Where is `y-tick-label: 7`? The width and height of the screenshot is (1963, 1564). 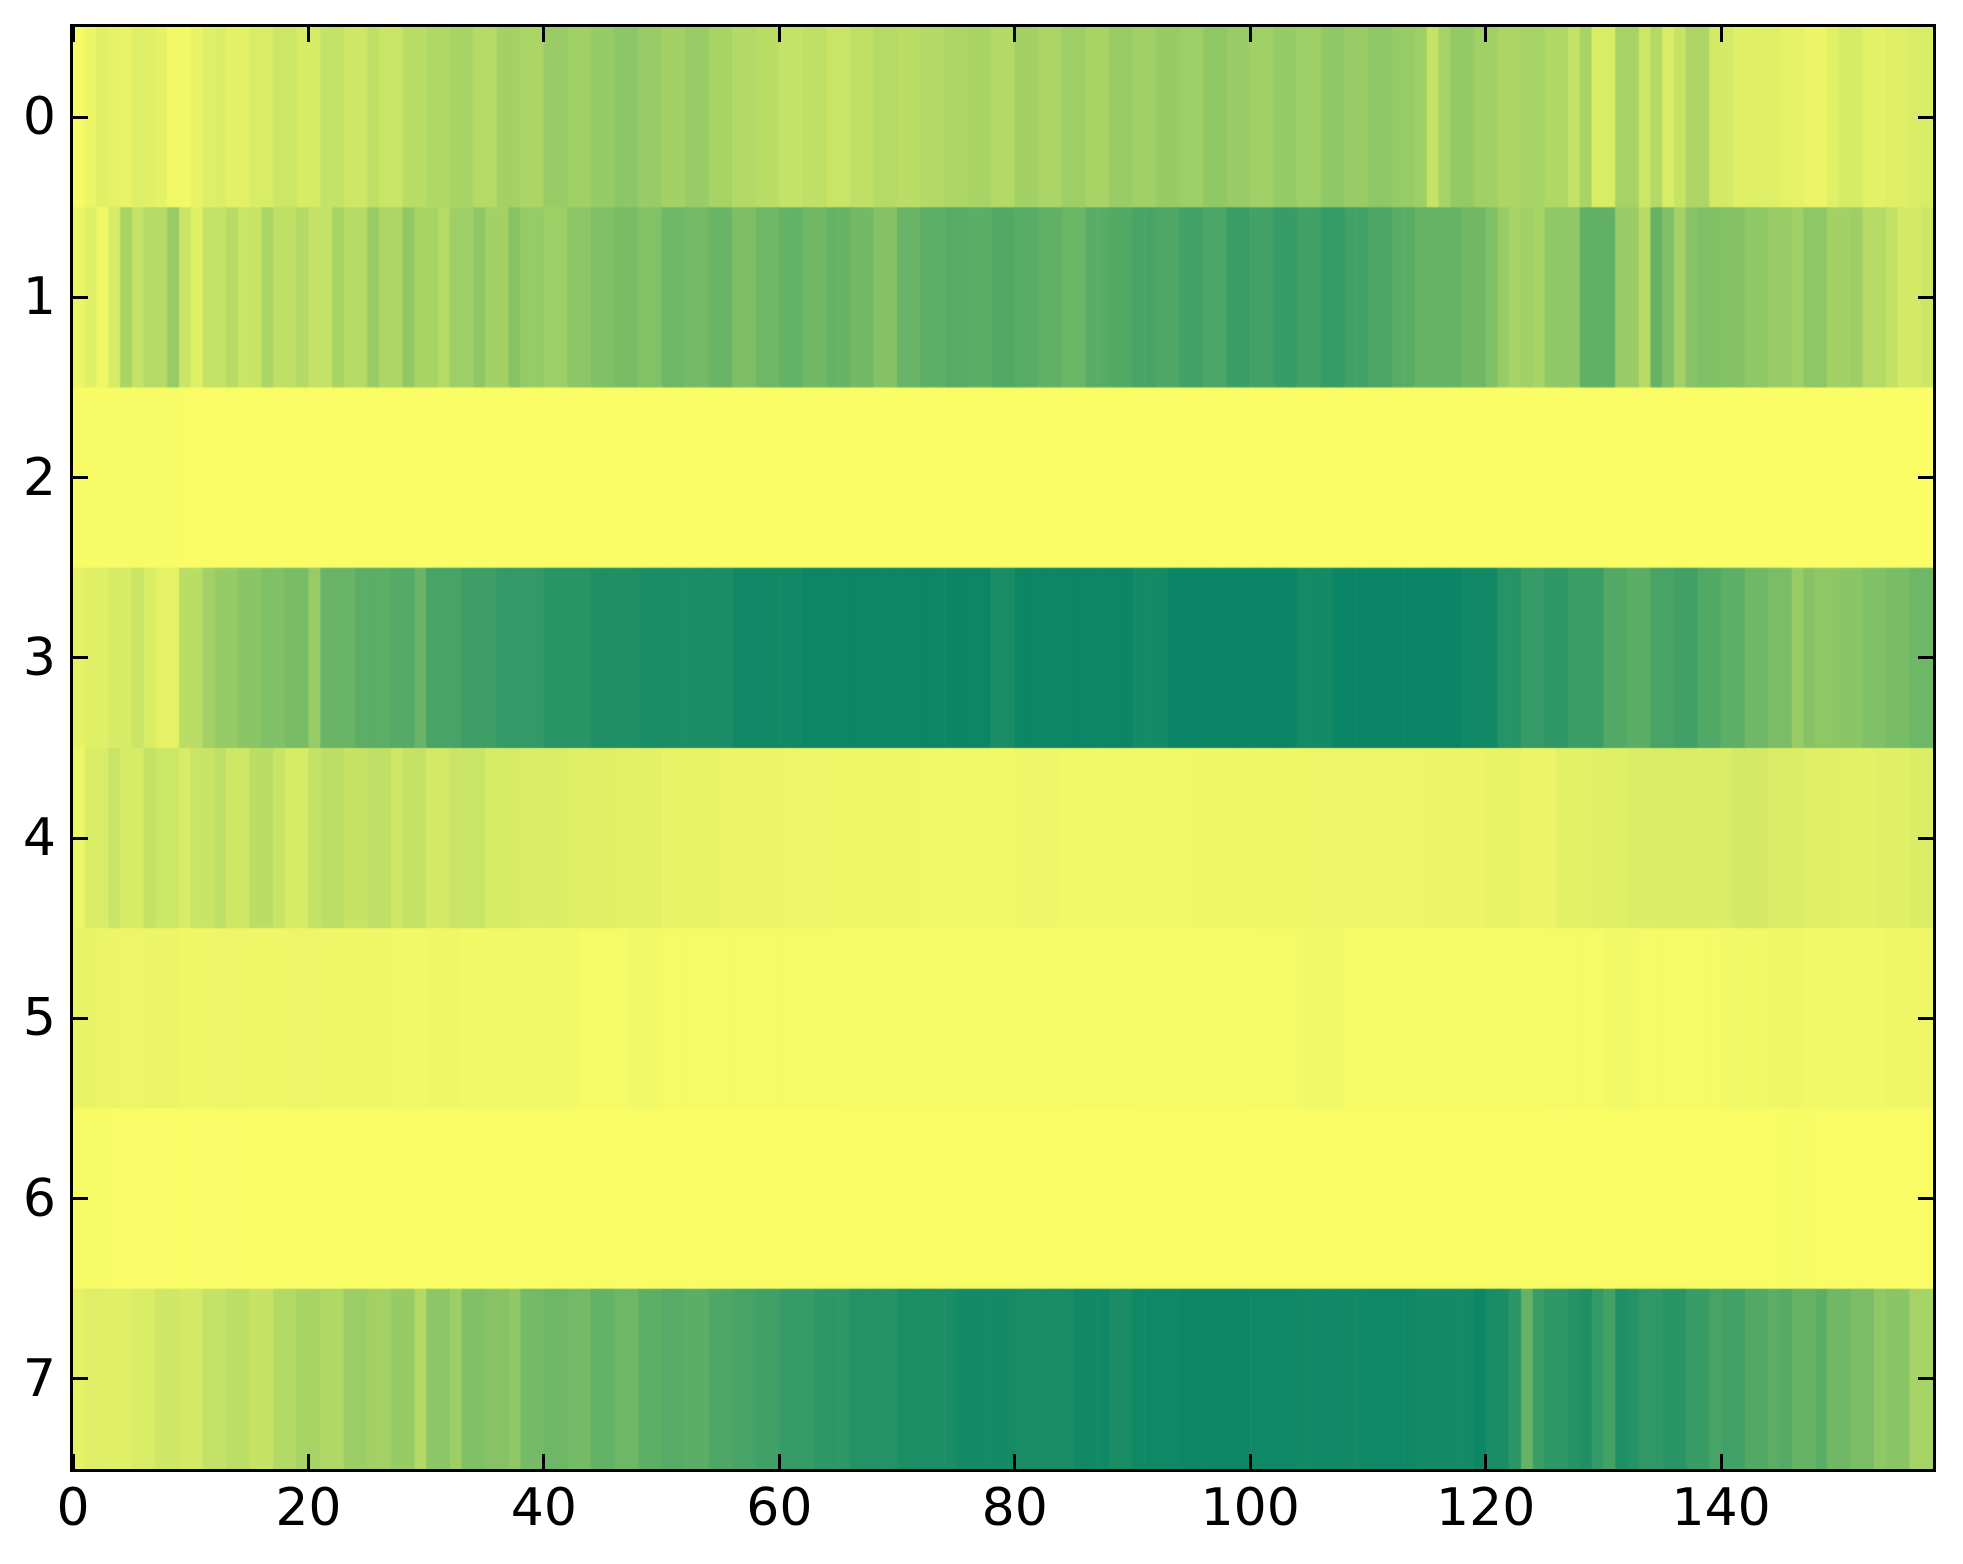
y-tick-label: 7 is located at coordinates (39, 1378).